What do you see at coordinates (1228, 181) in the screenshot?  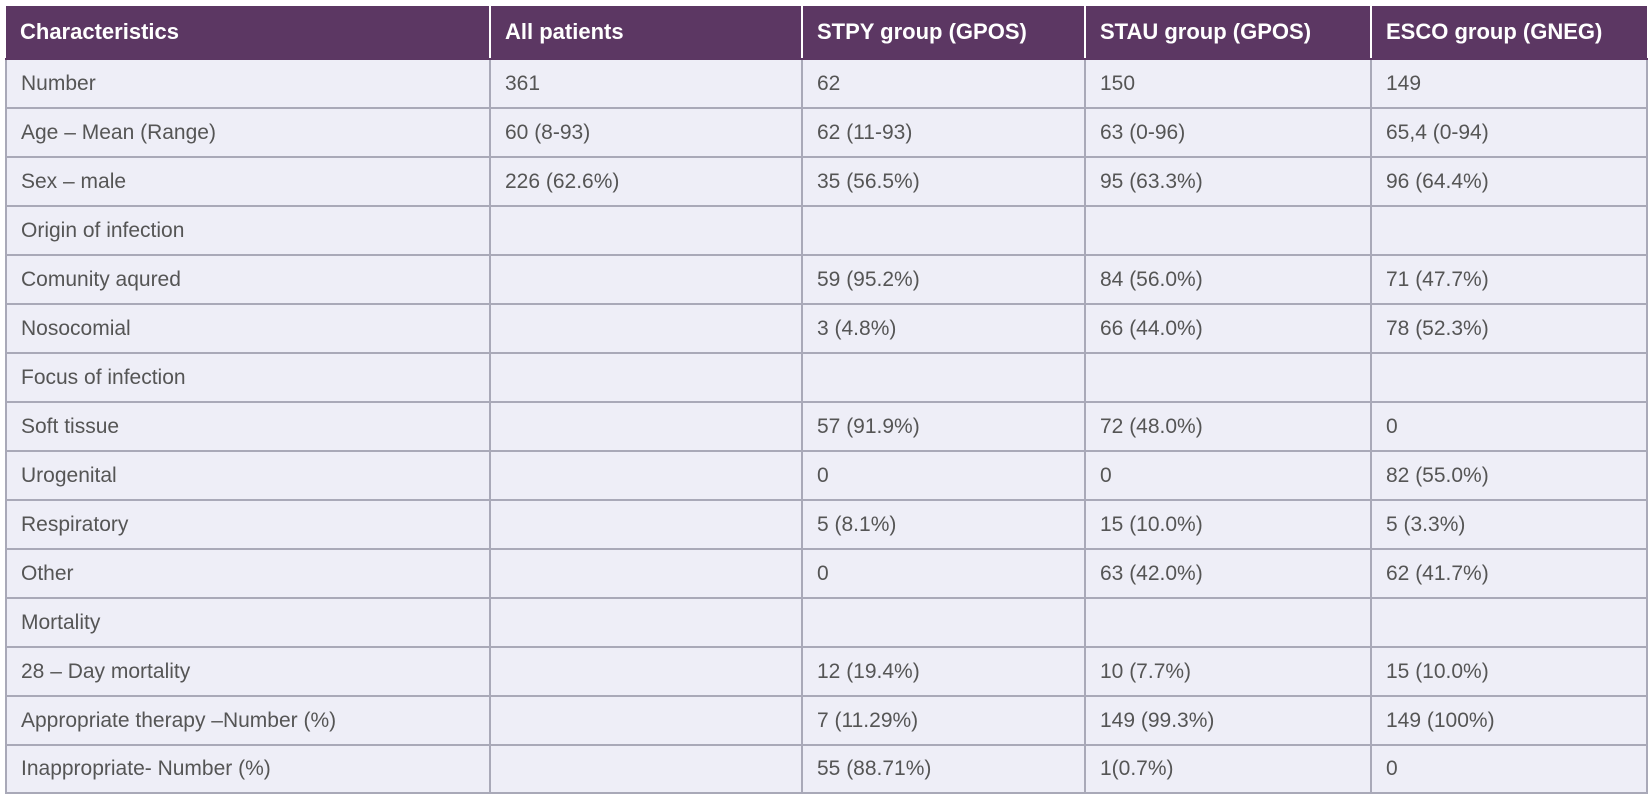 I see `stau-cell: 95 (63.3%)` at bounding box center [1228, 181].